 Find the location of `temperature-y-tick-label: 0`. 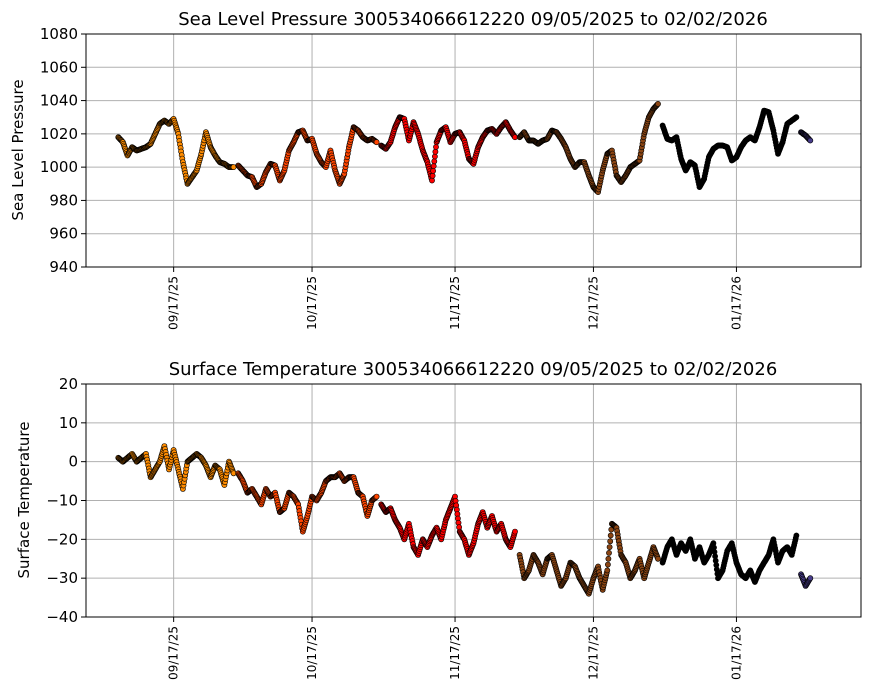

temperature-y-tick-label: 0 is located at coordinates (73, 462).